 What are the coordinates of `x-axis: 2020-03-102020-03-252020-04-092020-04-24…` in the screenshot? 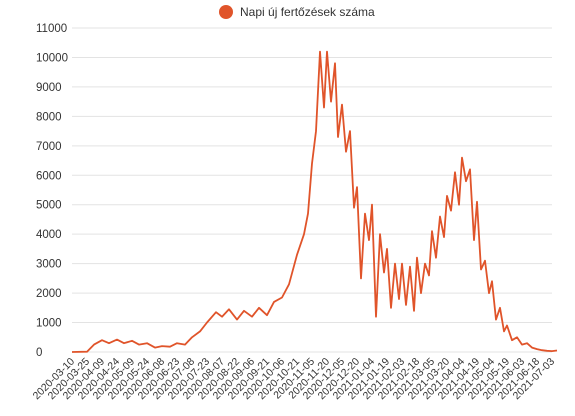 It's located at (294, 379).